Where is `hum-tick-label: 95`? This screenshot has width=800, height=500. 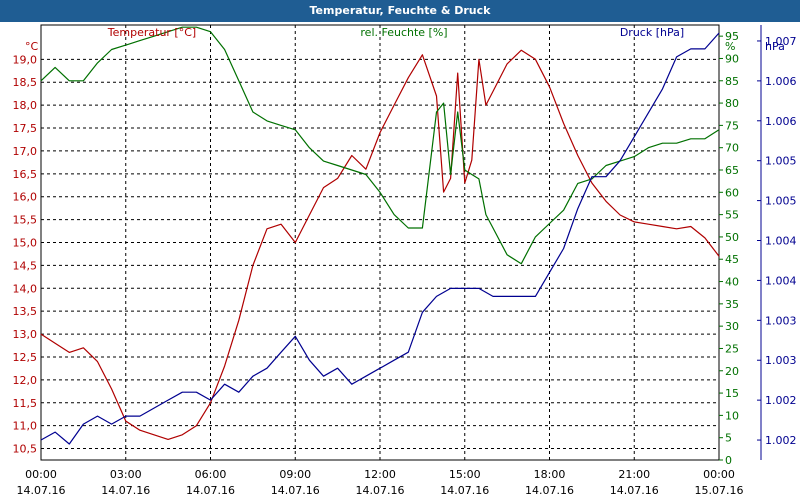
hum-tick-label: 95 is located at coordinates (732, 36).